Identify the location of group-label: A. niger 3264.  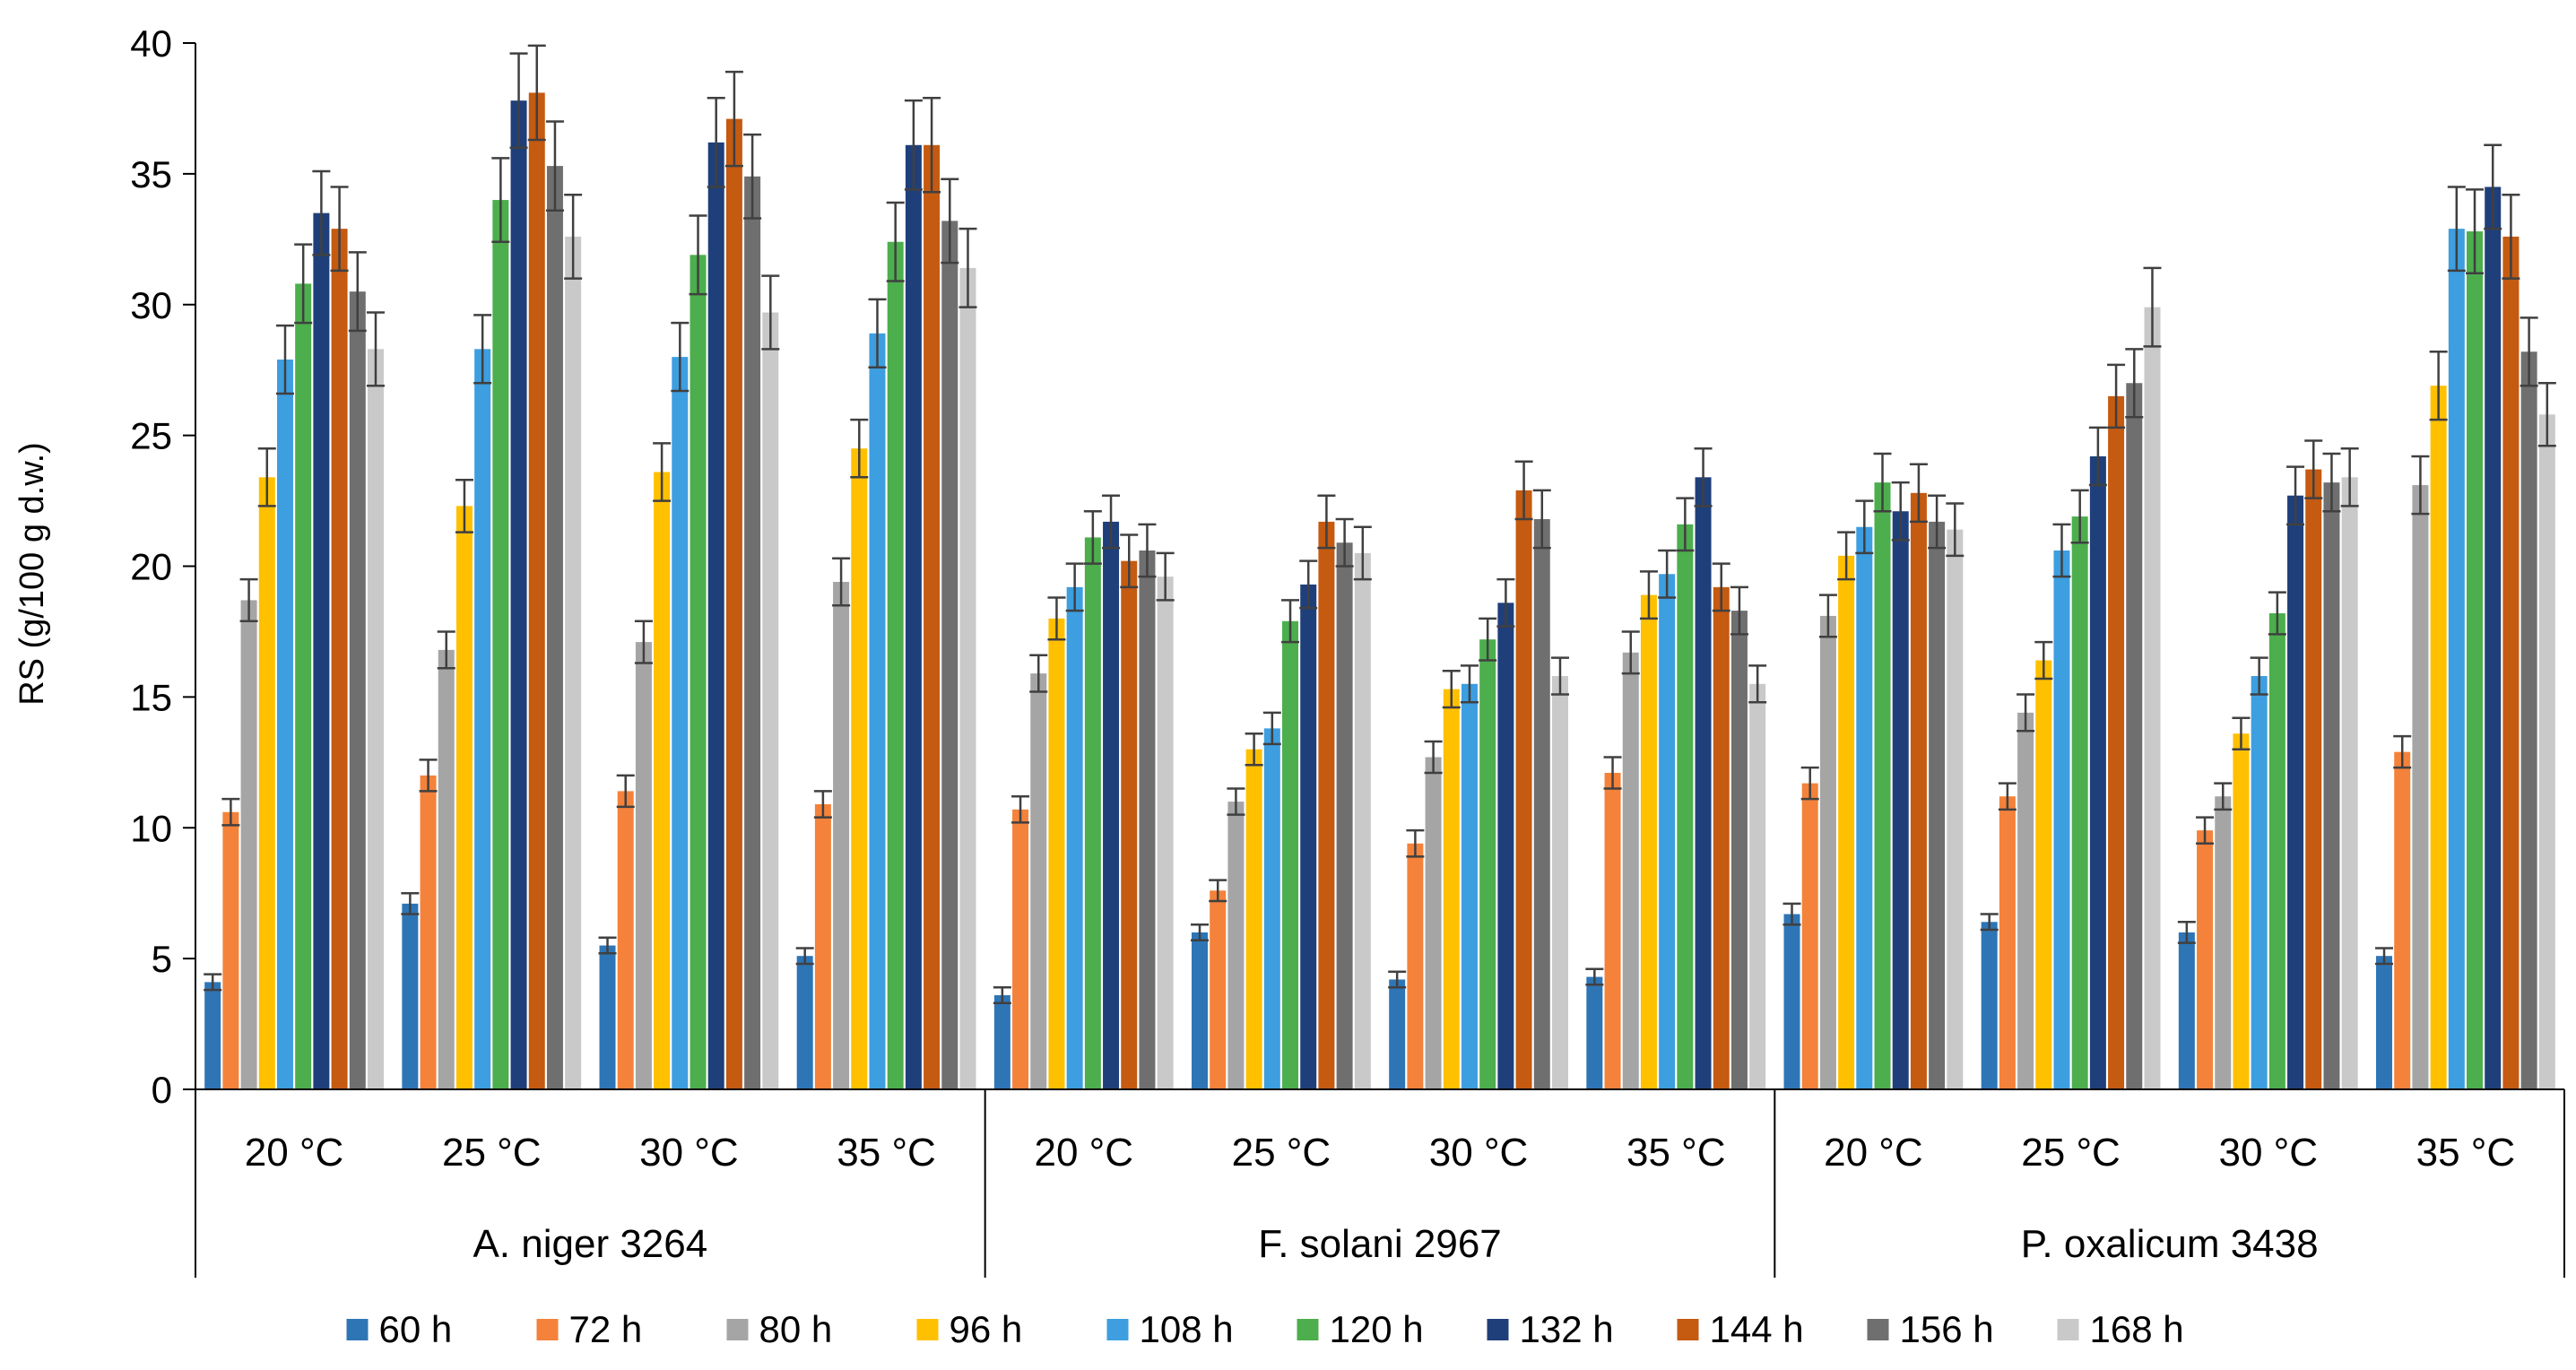
(590, 1244).